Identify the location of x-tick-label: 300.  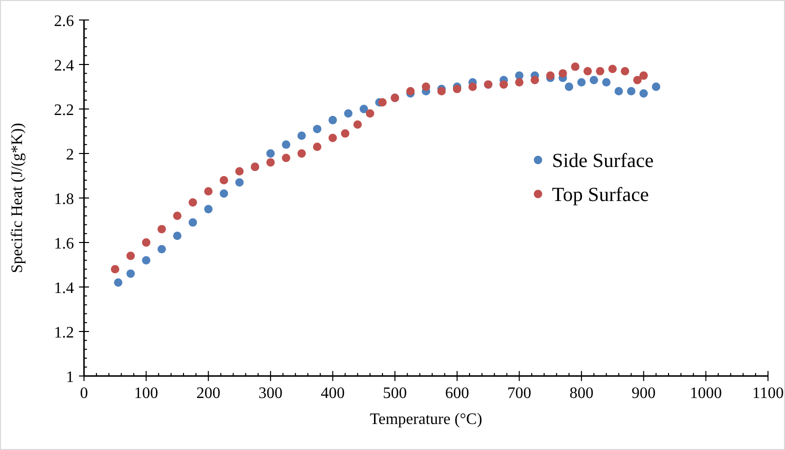
(270, 393).